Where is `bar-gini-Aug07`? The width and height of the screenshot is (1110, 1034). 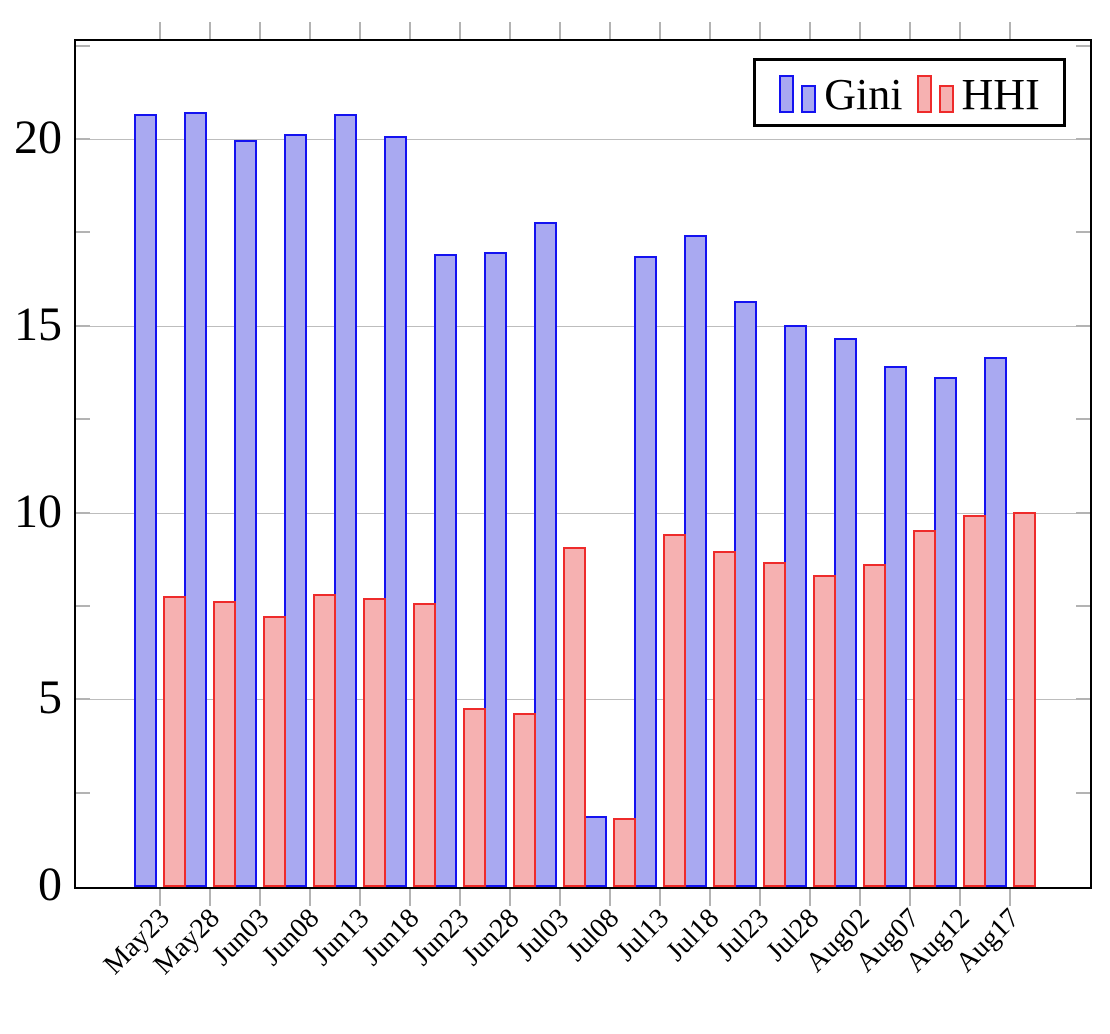 bar-gini-Aug07 is located at coordinates (895, 626).